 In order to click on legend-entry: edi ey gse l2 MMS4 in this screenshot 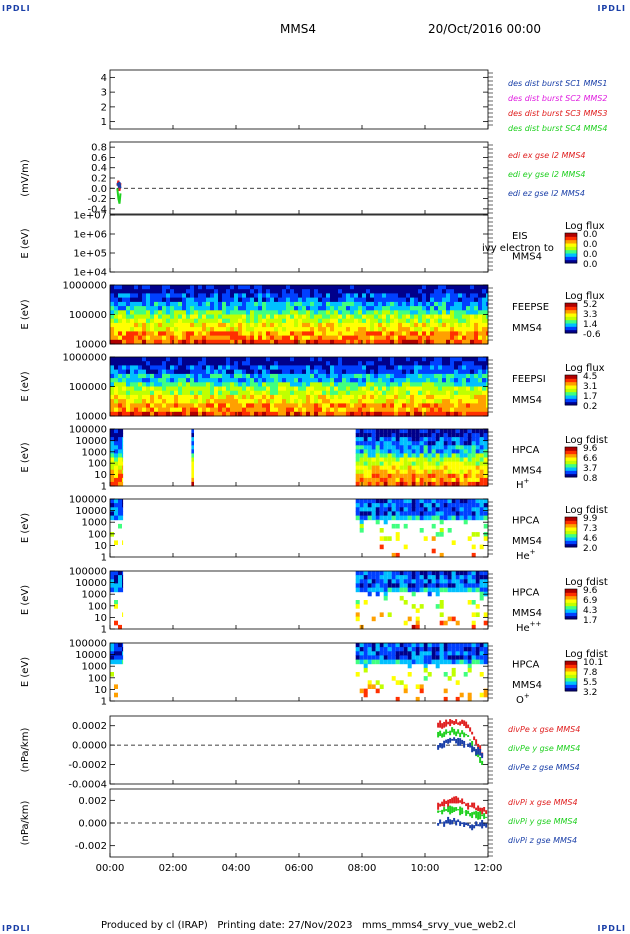, I will do `click(547, 174)`.